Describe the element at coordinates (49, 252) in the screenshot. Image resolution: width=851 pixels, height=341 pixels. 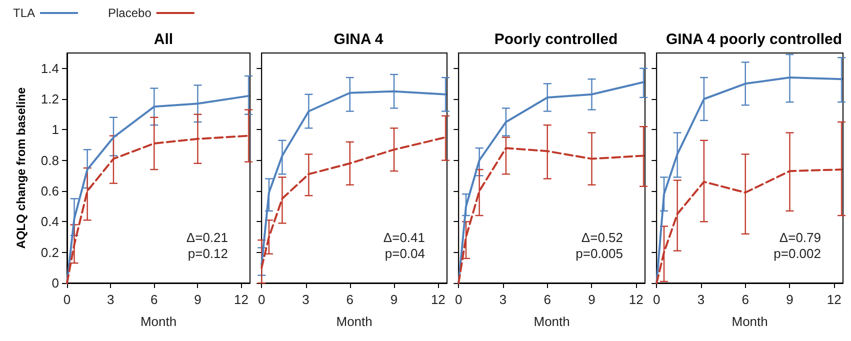
I see `y-tick-label: 0.2` at that location.